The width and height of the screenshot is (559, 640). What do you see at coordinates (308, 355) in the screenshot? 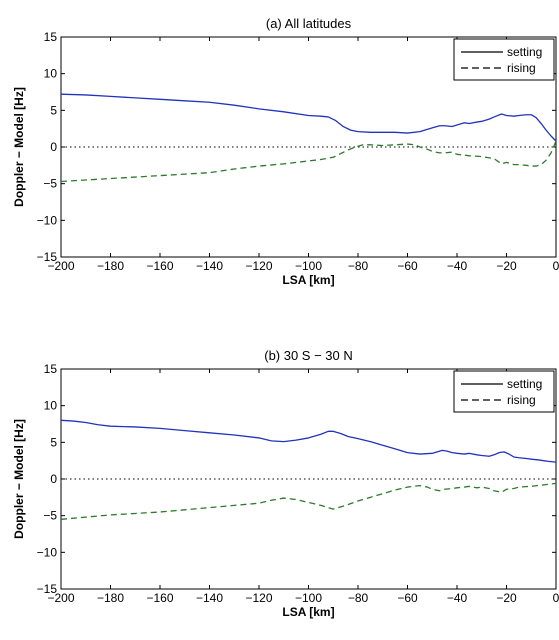
I see `chart-title: (b) 30 S − 30 N` at bounding box center [308, 355].